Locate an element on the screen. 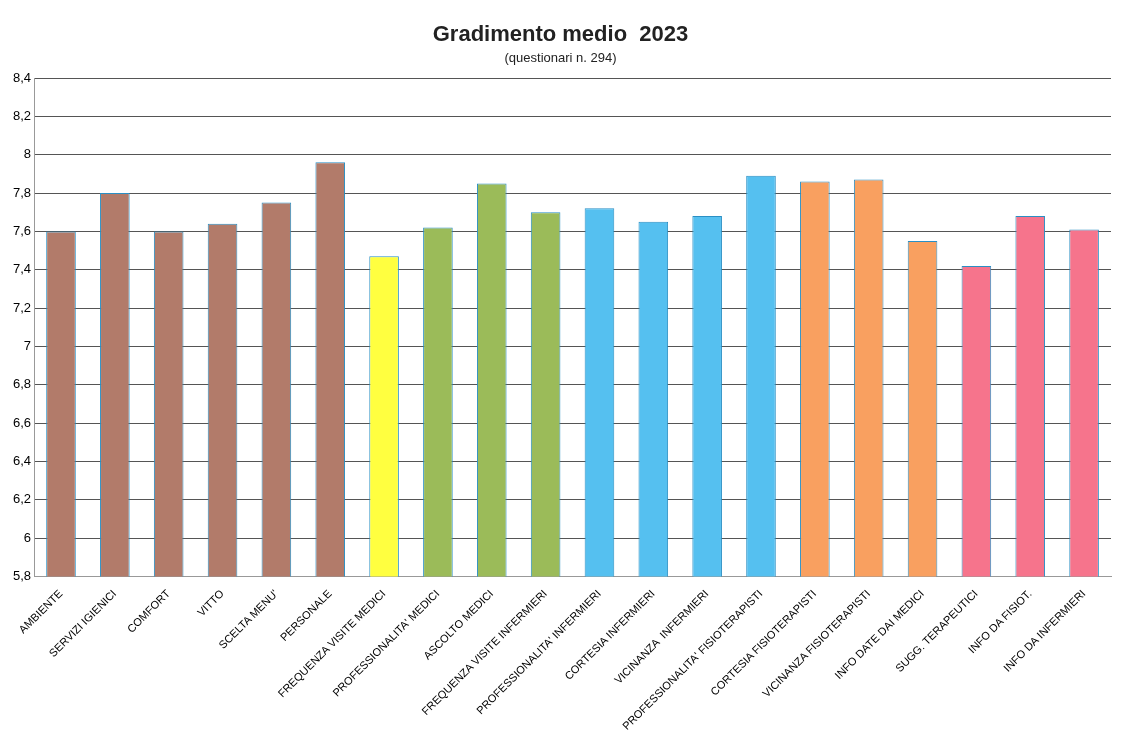  y-tick-label: 7,2 is located at coordinates (22, 307).